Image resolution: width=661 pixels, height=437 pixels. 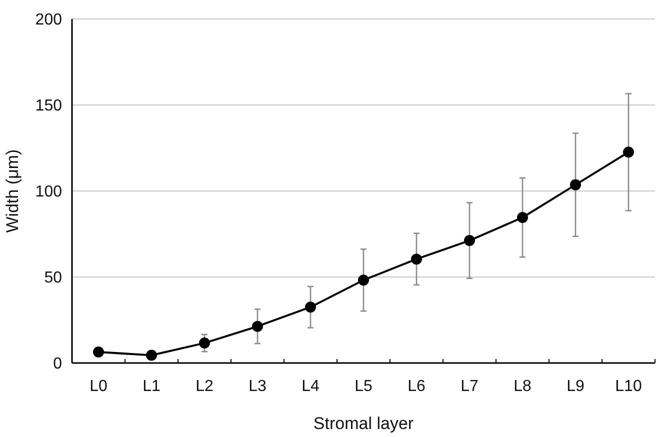 What do you see at coordinates (205, 386) in the screenshot?
I see `x-tick-label: L2` at bounding box center [205, 386].